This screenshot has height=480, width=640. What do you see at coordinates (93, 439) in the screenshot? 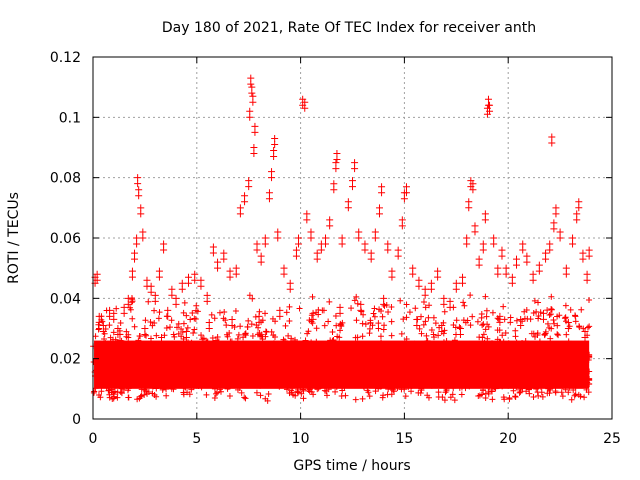
I see `x-tick-label: 0` at bounding box center [93, 439].